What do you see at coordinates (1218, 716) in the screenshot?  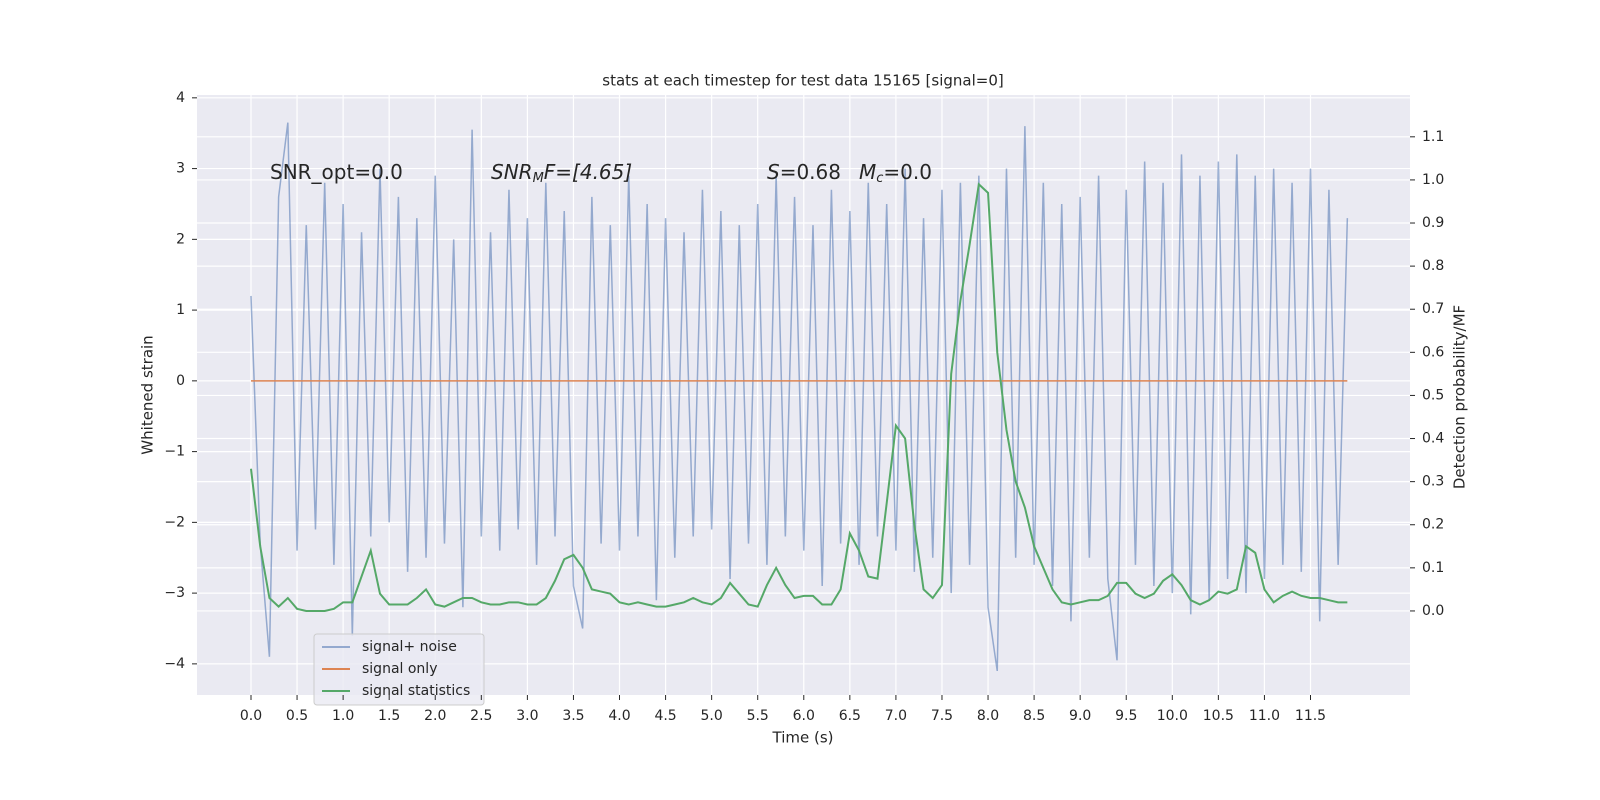 I see `x-tick-label: 10.5` at bounding box center [1218, 716].